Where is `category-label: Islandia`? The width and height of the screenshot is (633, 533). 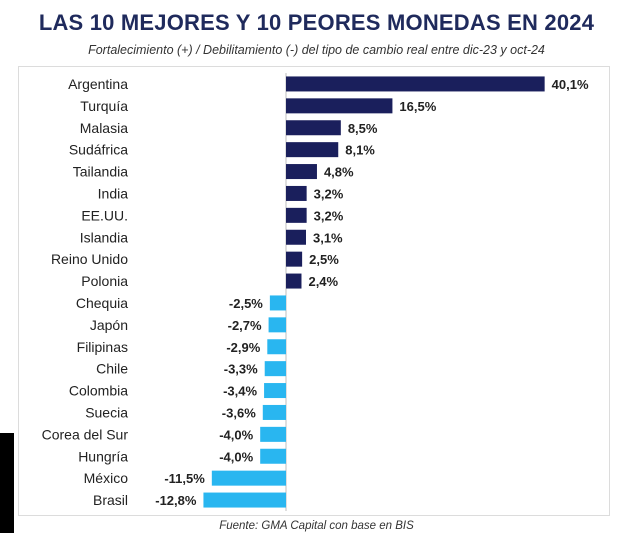
category-label: Islandia is located at coordinates (104, 237).